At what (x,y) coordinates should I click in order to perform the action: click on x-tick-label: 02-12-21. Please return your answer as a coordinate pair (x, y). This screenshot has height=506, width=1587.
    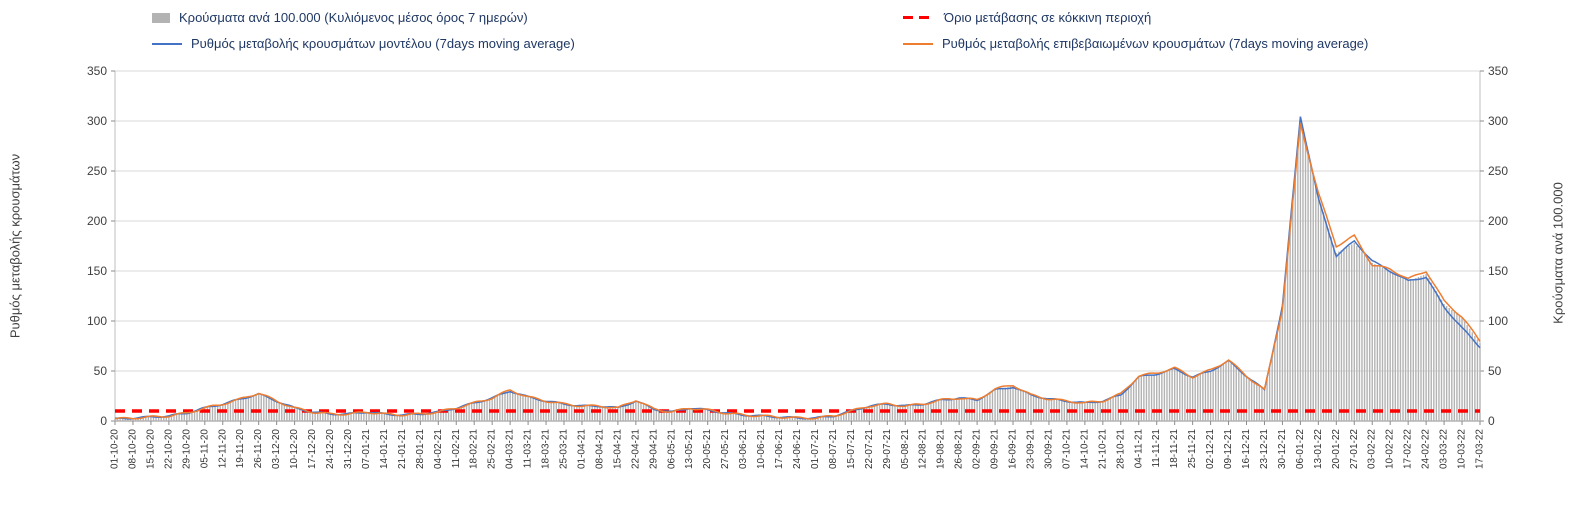
    Looking at the image, I should click on (1210, 449).